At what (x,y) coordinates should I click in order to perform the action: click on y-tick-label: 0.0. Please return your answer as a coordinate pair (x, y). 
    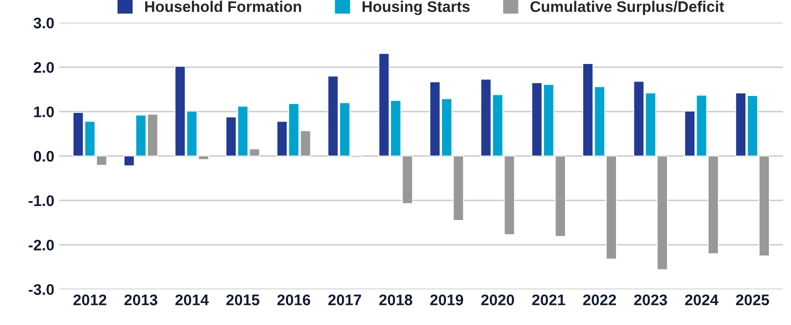
    Looking at the image, I should click on (44, 156).